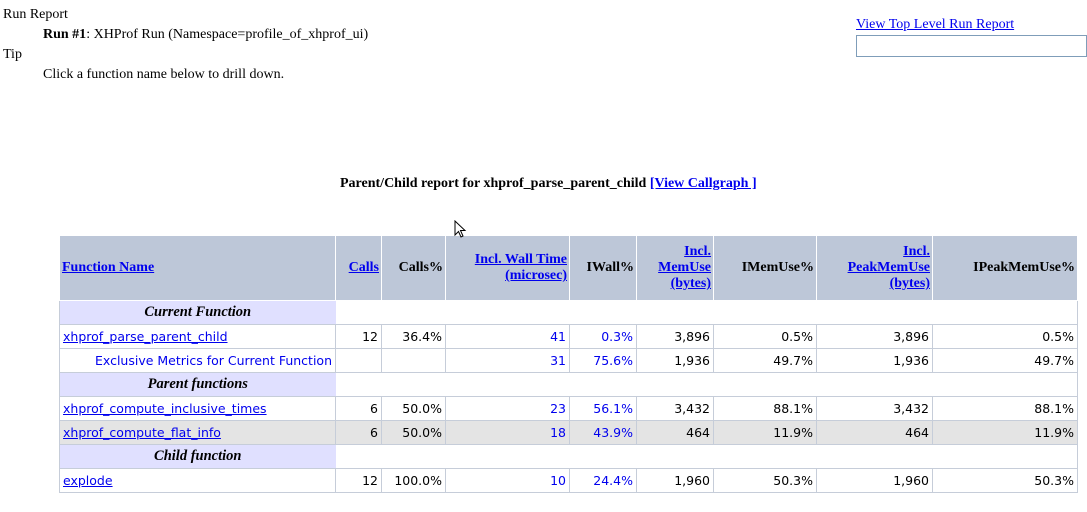 This screenshot has height=512, width=1087. I want to click on col-incl-wall: Incl. Wall Time (microsec), so click(507, 268).